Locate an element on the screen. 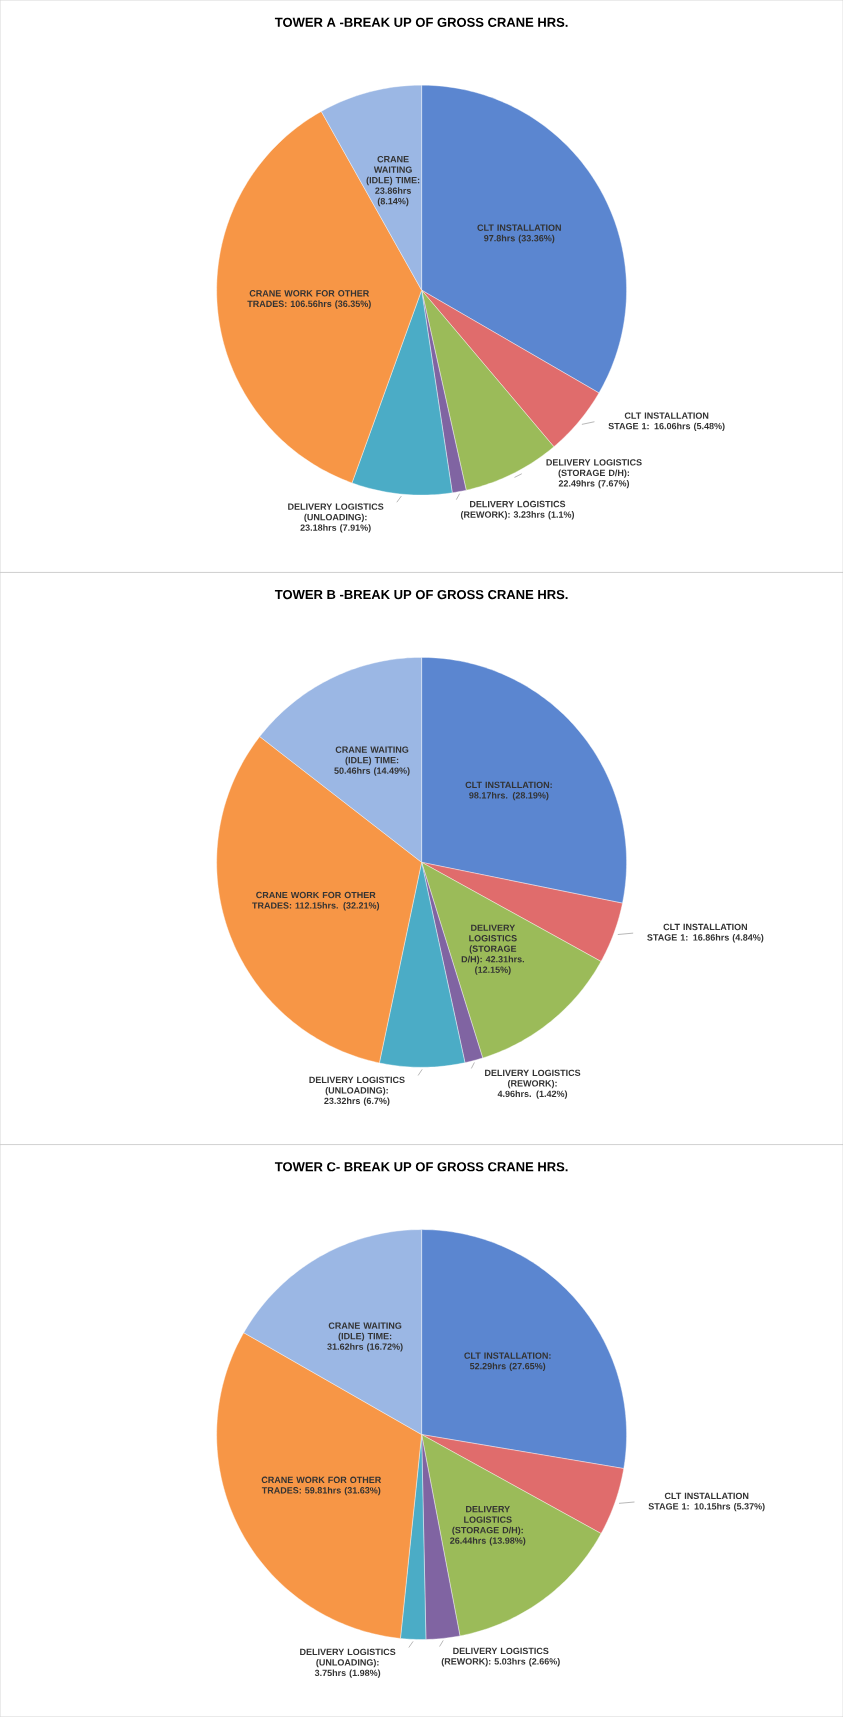  slice-label: CRANE WAITING (IDLE) TIME: 23.86hrs (8.14%) is located at coordinates (393, 181).